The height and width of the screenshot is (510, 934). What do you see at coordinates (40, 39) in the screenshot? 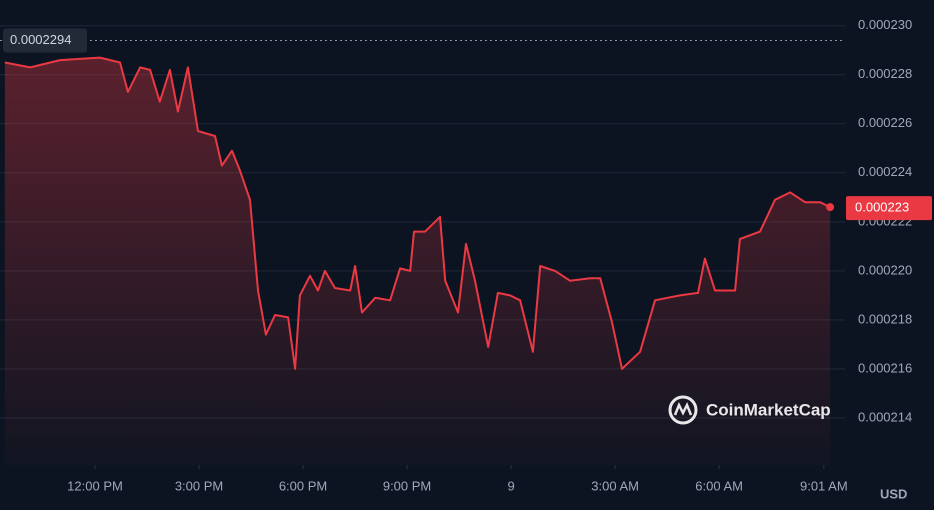
I see `max-price-label: 0.0002294` at bounding box center [40, 39].